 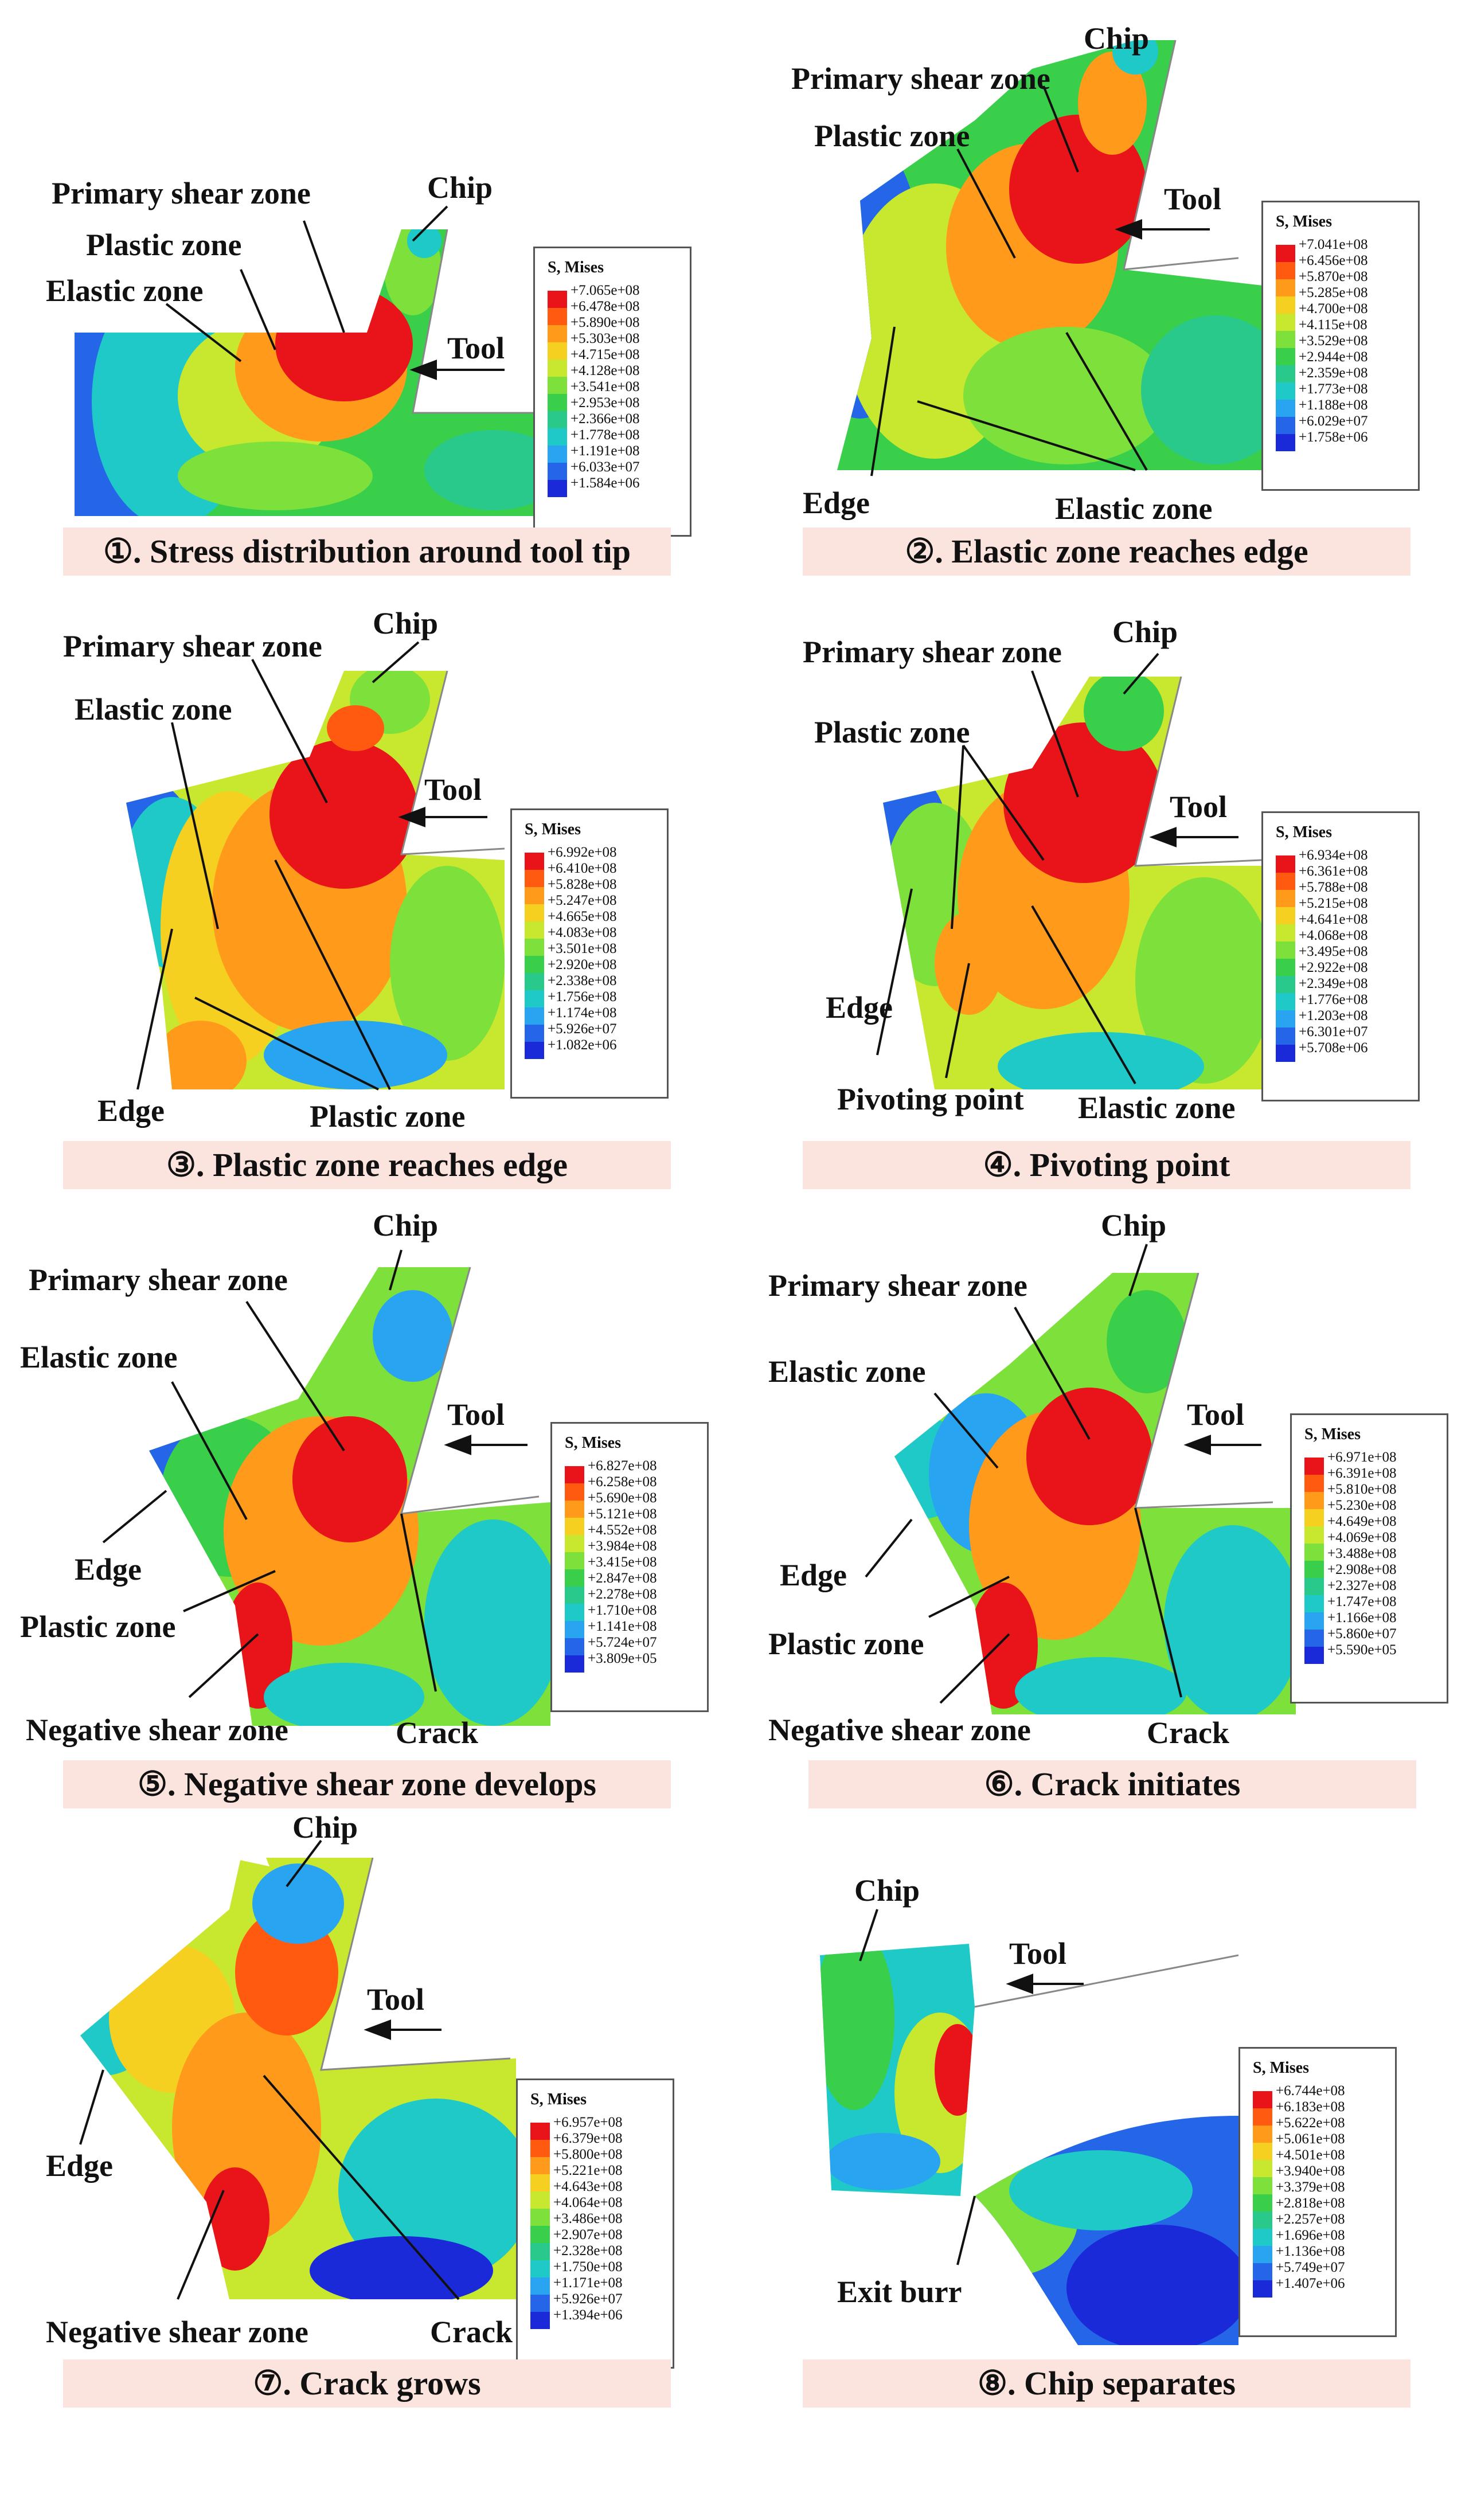 I want to click on legend-value: +1.778e+08, so click(x=605, y=435).